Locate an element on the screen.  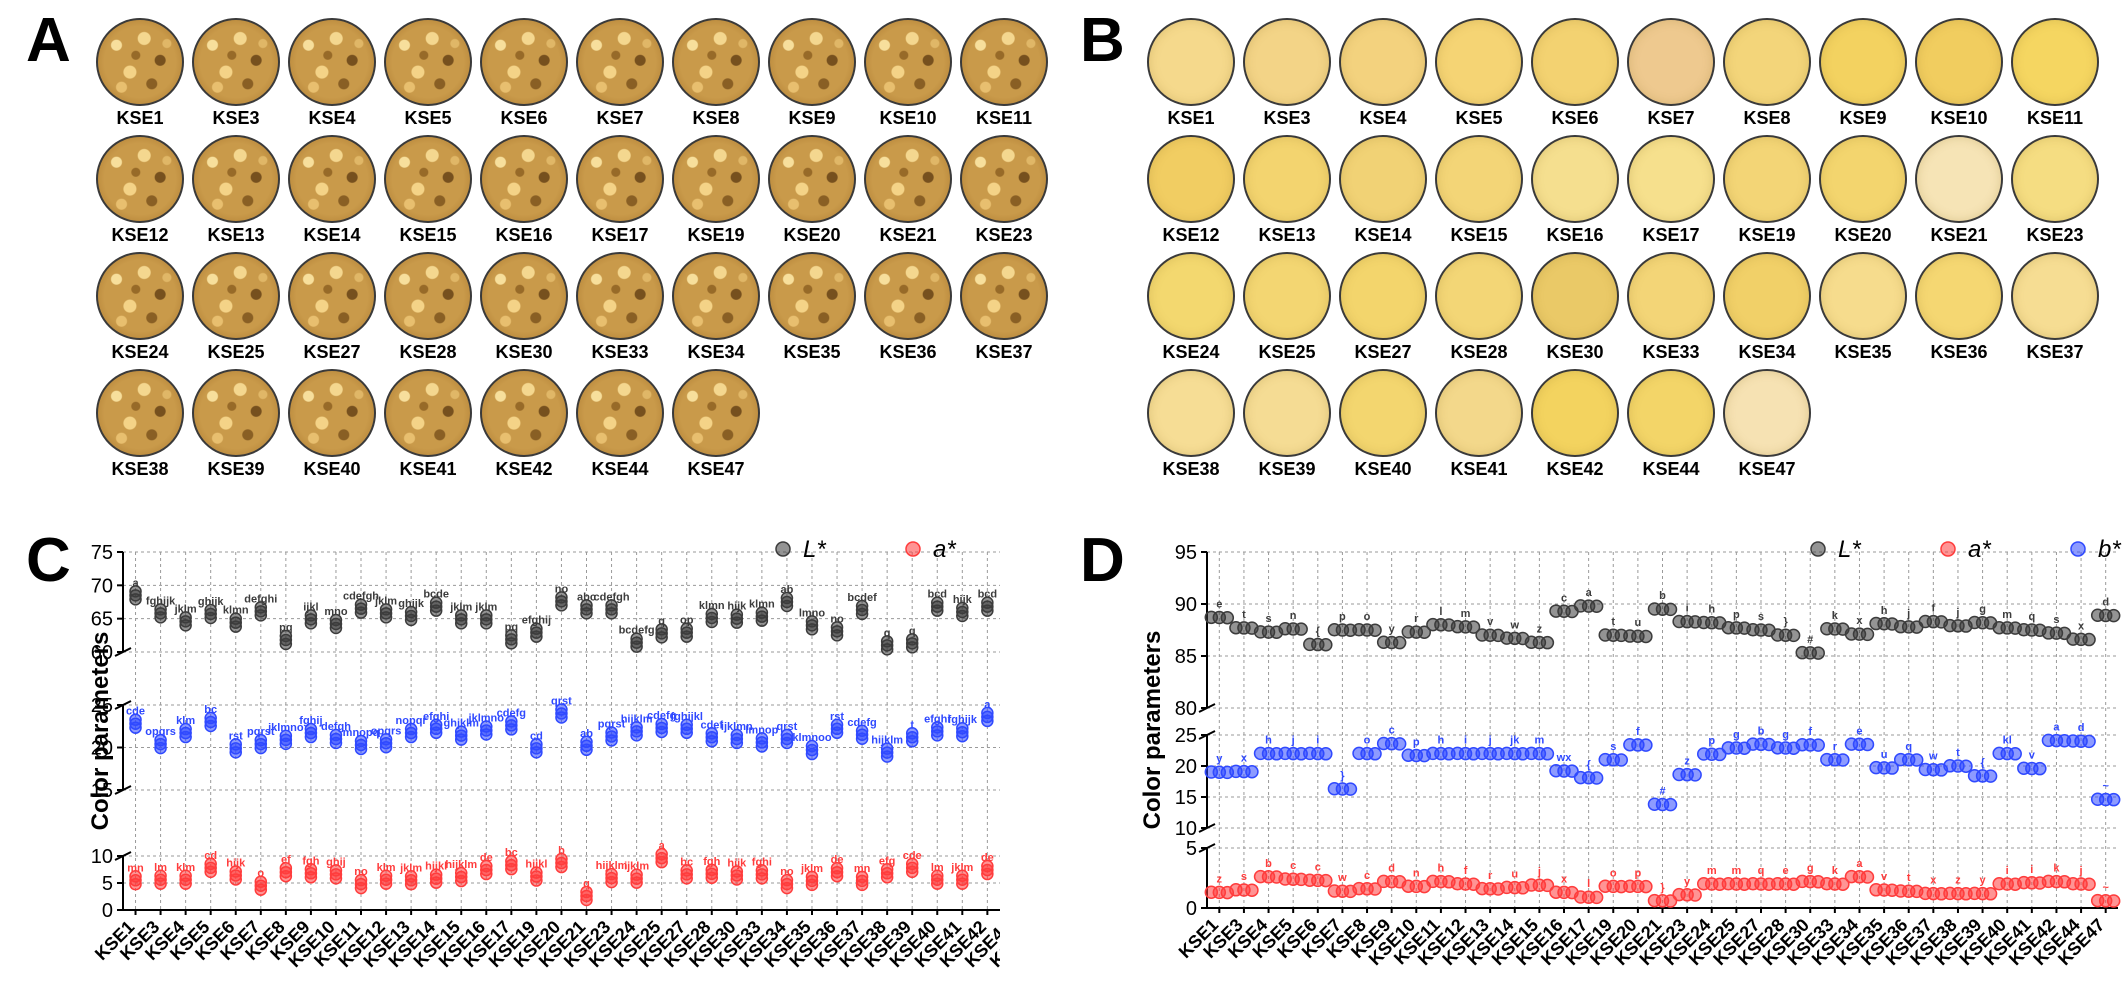
grain-sample-cell: KSE28 is located at coordinates (428, 310).